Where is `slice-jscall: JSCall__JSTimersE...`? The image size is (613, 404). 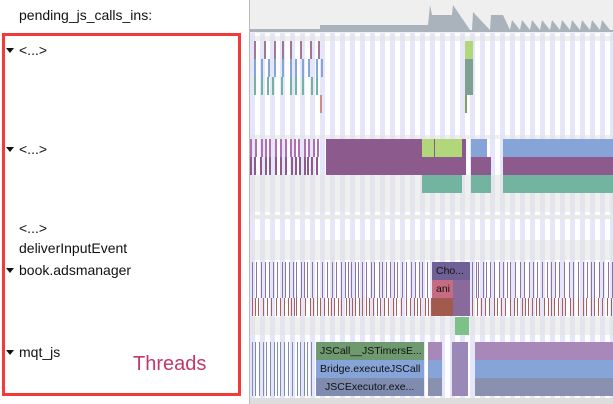 slice-jscall: JSCall__JSTimersE... is located at coordinates (370, 351).